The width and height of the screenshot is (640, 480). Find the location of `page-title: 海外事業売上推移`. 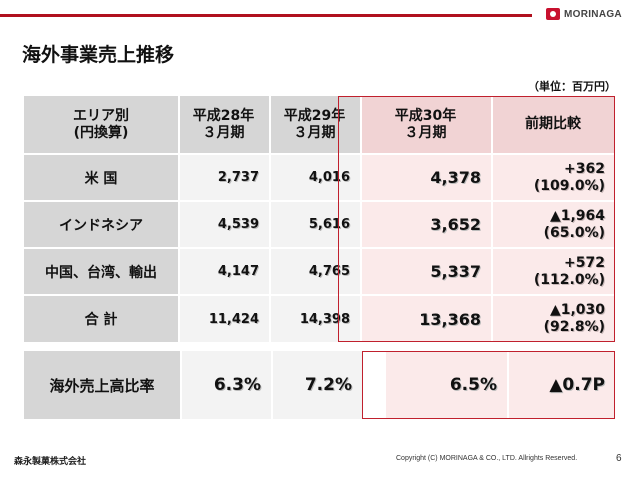

page-title: 海外事業売上推移 is located at coordinates (98, 55).